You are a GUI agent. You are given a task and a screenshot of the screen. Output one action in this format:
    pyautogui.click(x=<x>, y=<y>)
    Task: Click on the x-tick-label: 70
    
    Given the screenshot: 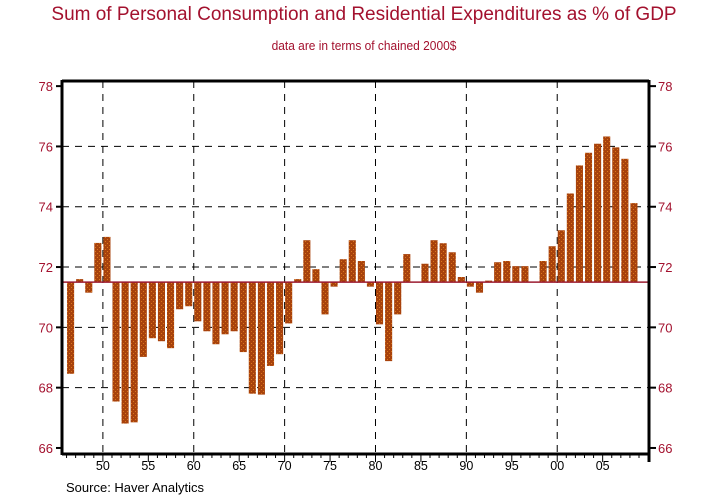 What is the action you would take?
    pyautogui.click(x=285, y=466)
    